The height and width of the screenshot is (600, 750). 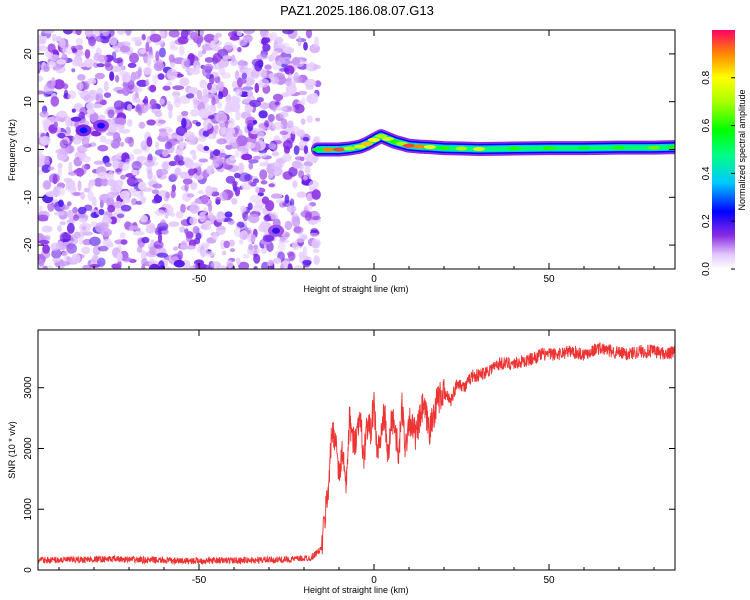 What do you see at coordinates (28, 54) in the screenshot?
I see `y-tick-label: 20` at bounding box center [28, 54].